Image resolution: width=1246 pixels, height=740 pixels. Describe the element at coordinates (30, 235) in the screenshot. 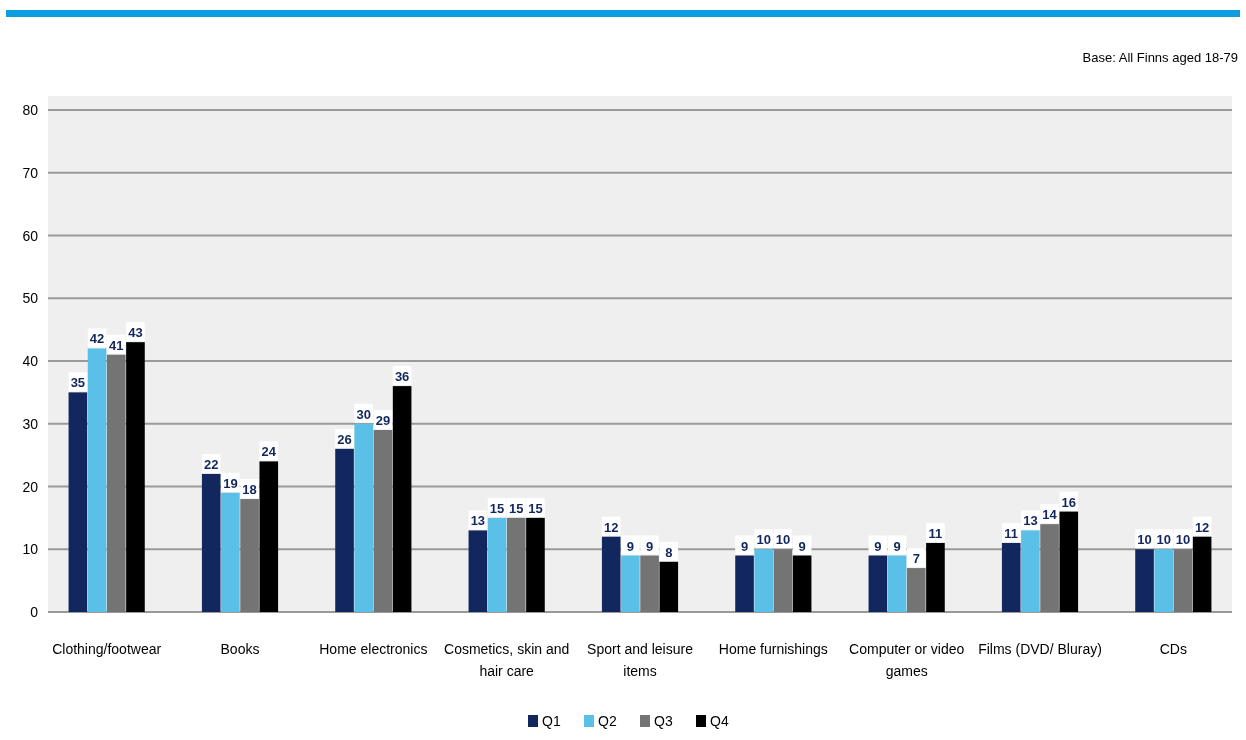

I see `y-tick-label: 60` at that location.